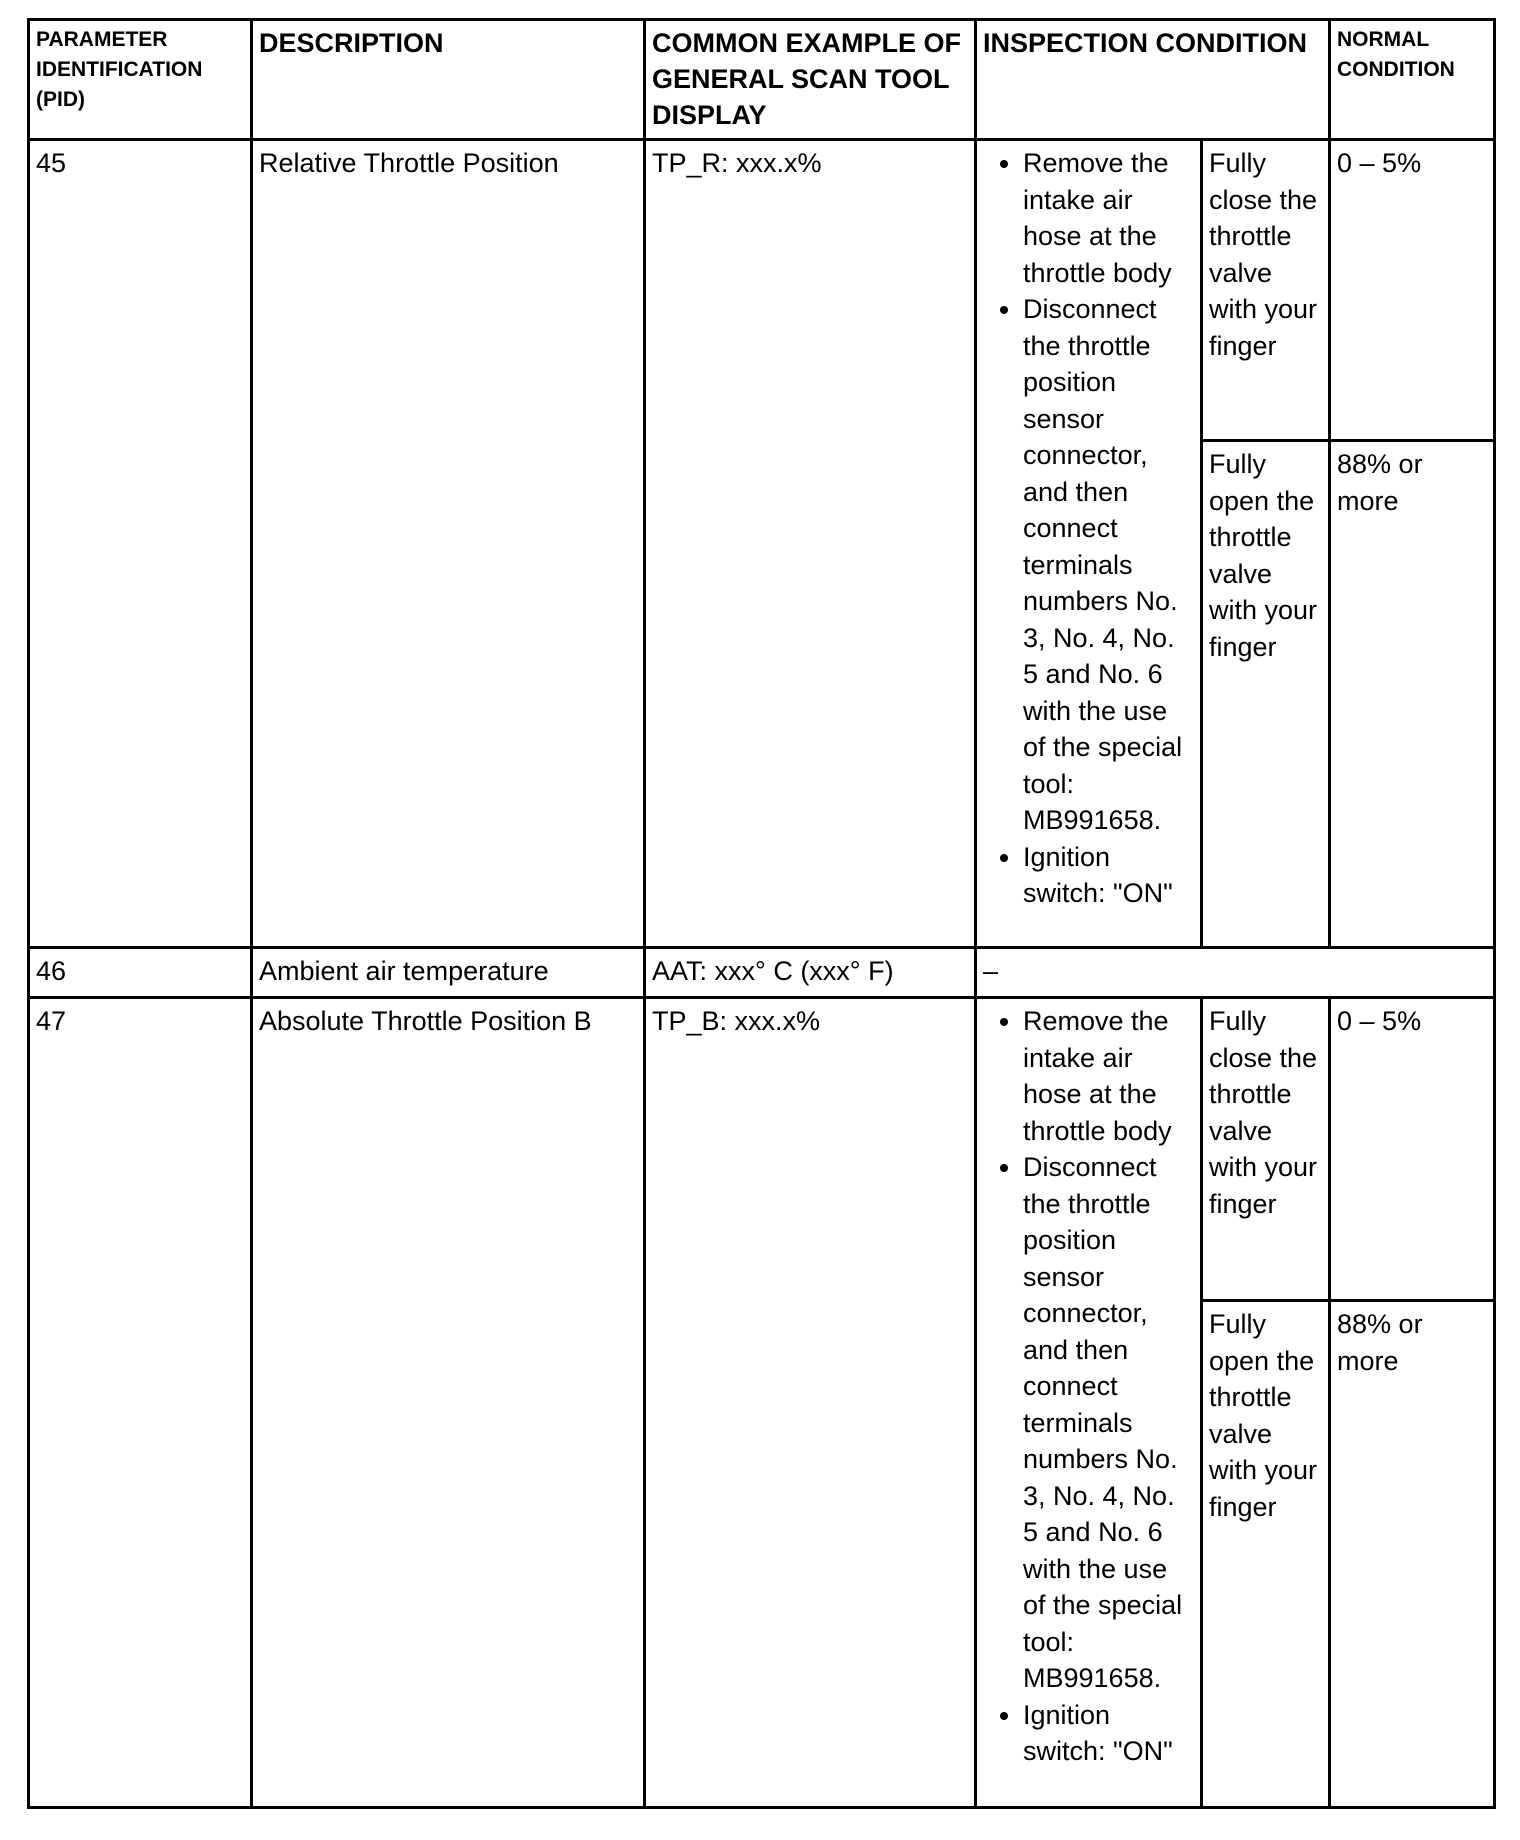 Image resolution: width=1520 pixels, height=1840 pixels. What do you see at coordinates (448, 79) in the screenshot?
I see `header-description: DESCRIPTION` at bounding box center [448, 79].